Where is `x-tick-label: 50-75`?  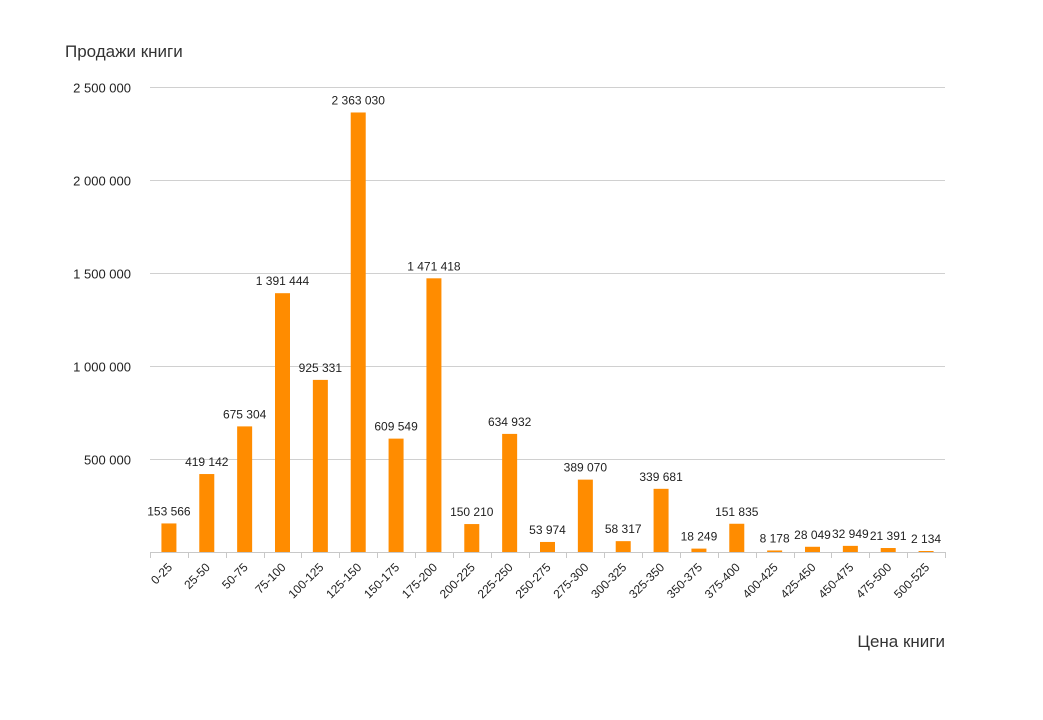 x-tick-label: 50-75 is located at coordinates (235, 576).